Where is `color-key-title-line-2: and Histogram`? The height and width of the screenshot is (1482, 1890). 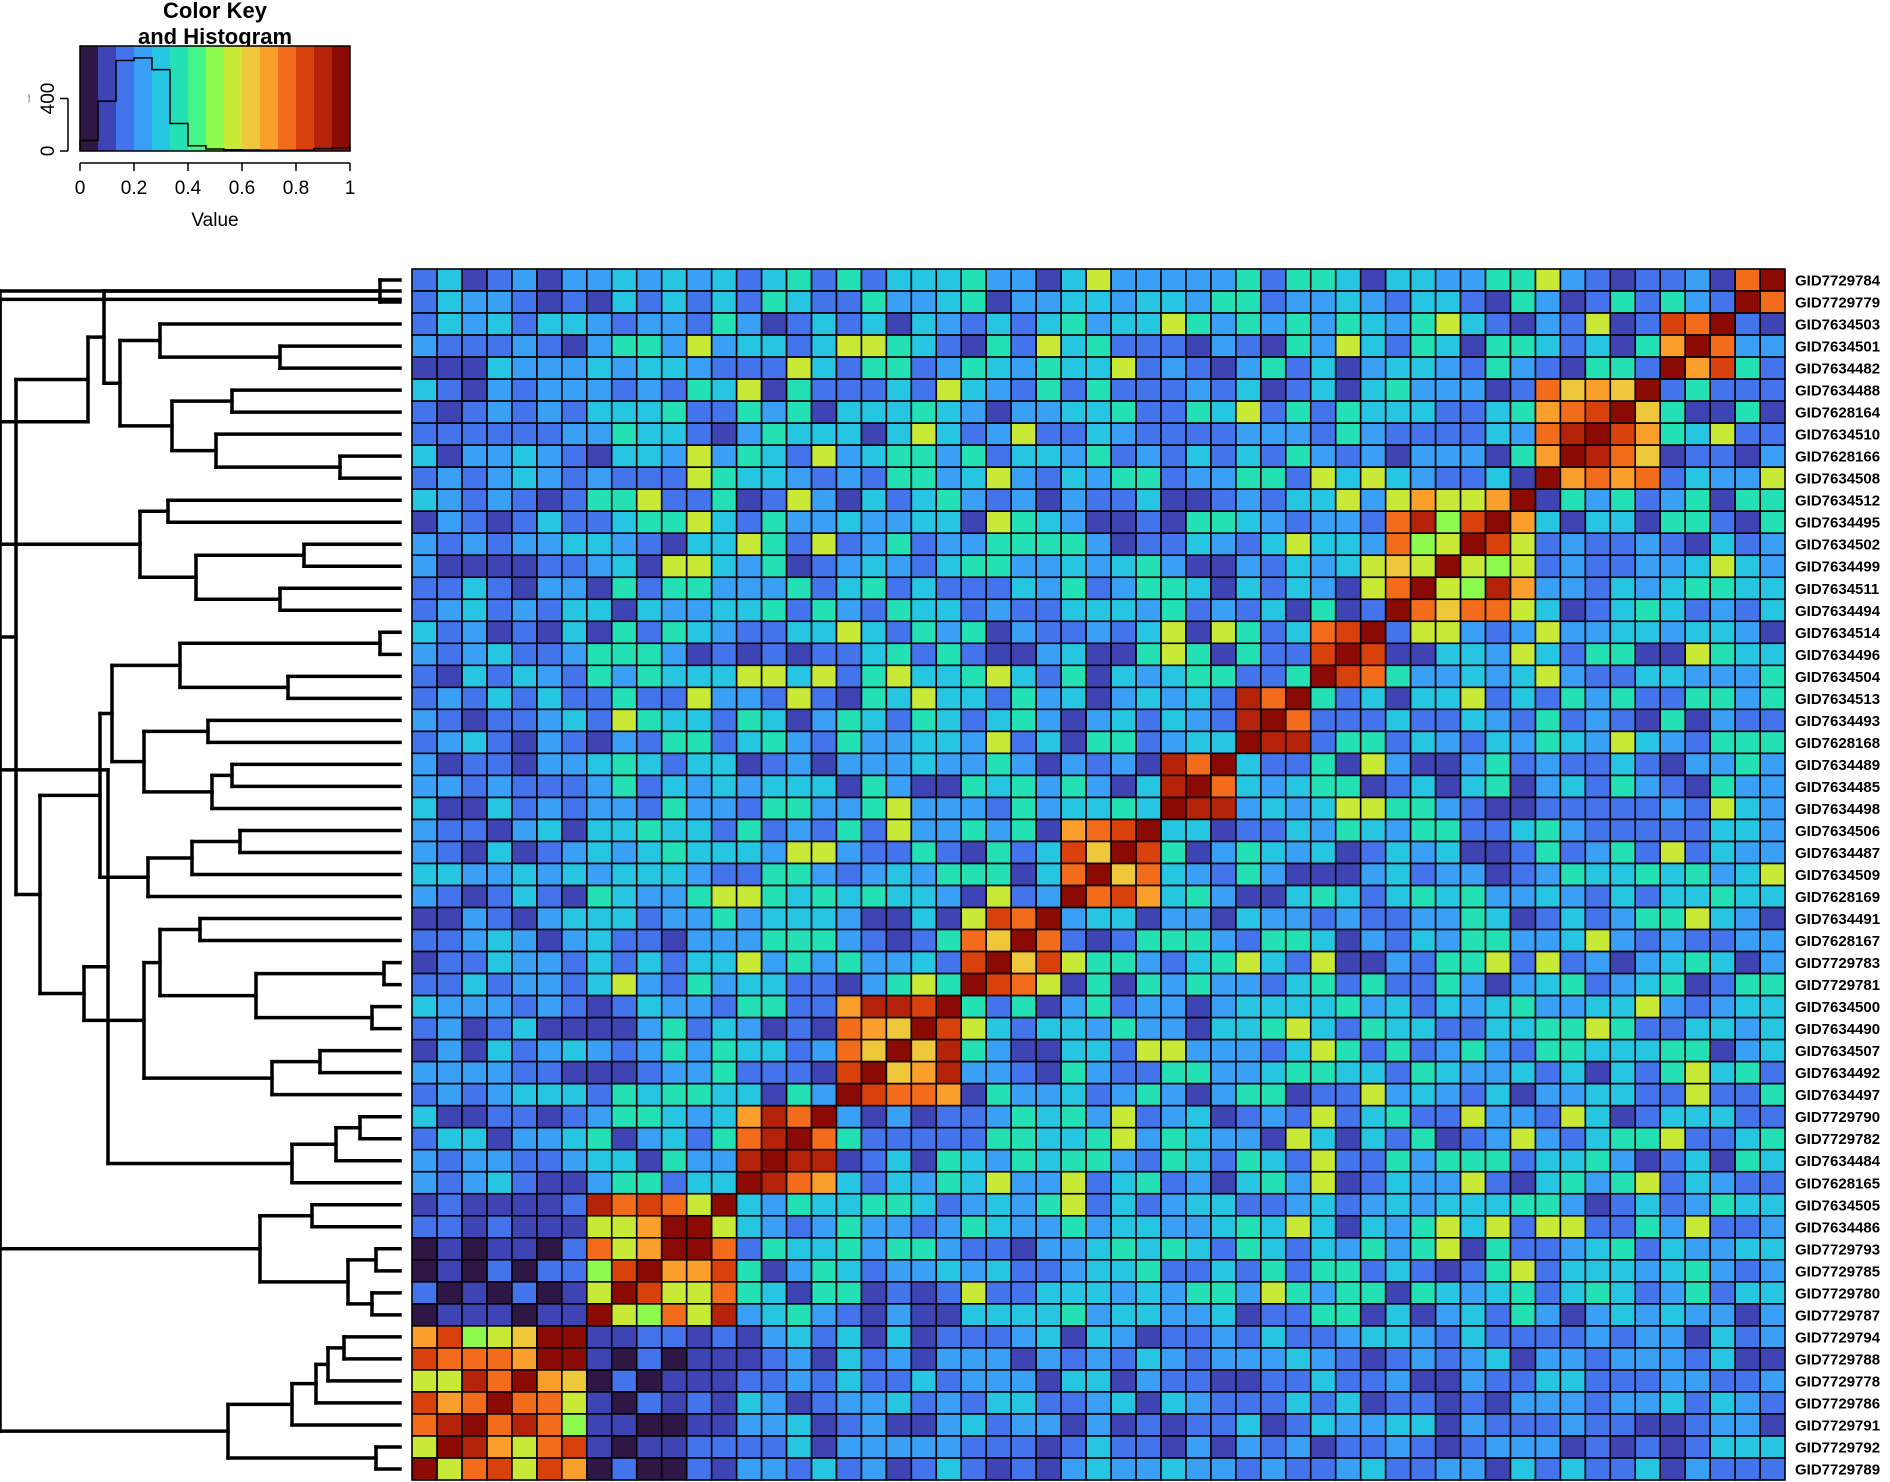 color-key-title-line-2: and Histogram is located at coordinates (215, 36).